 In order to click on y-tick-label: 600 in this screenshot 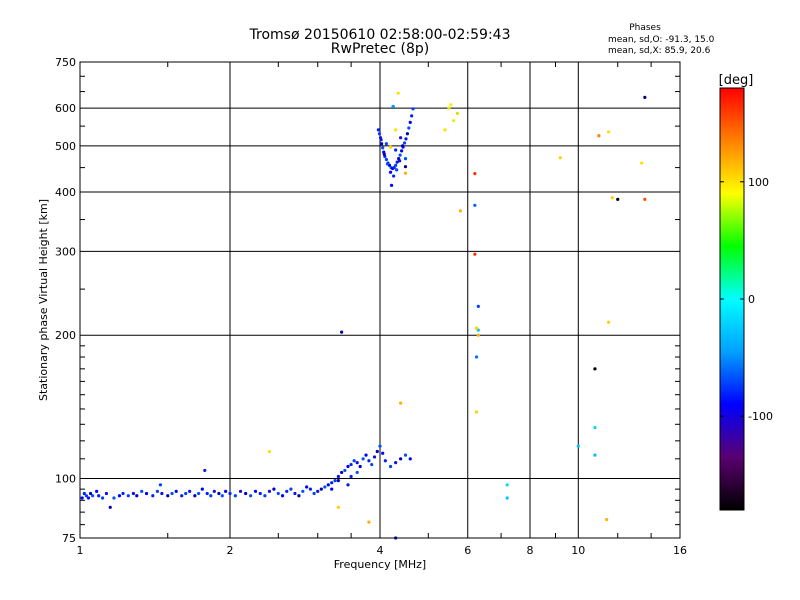, I will do `click(65, 108)`.